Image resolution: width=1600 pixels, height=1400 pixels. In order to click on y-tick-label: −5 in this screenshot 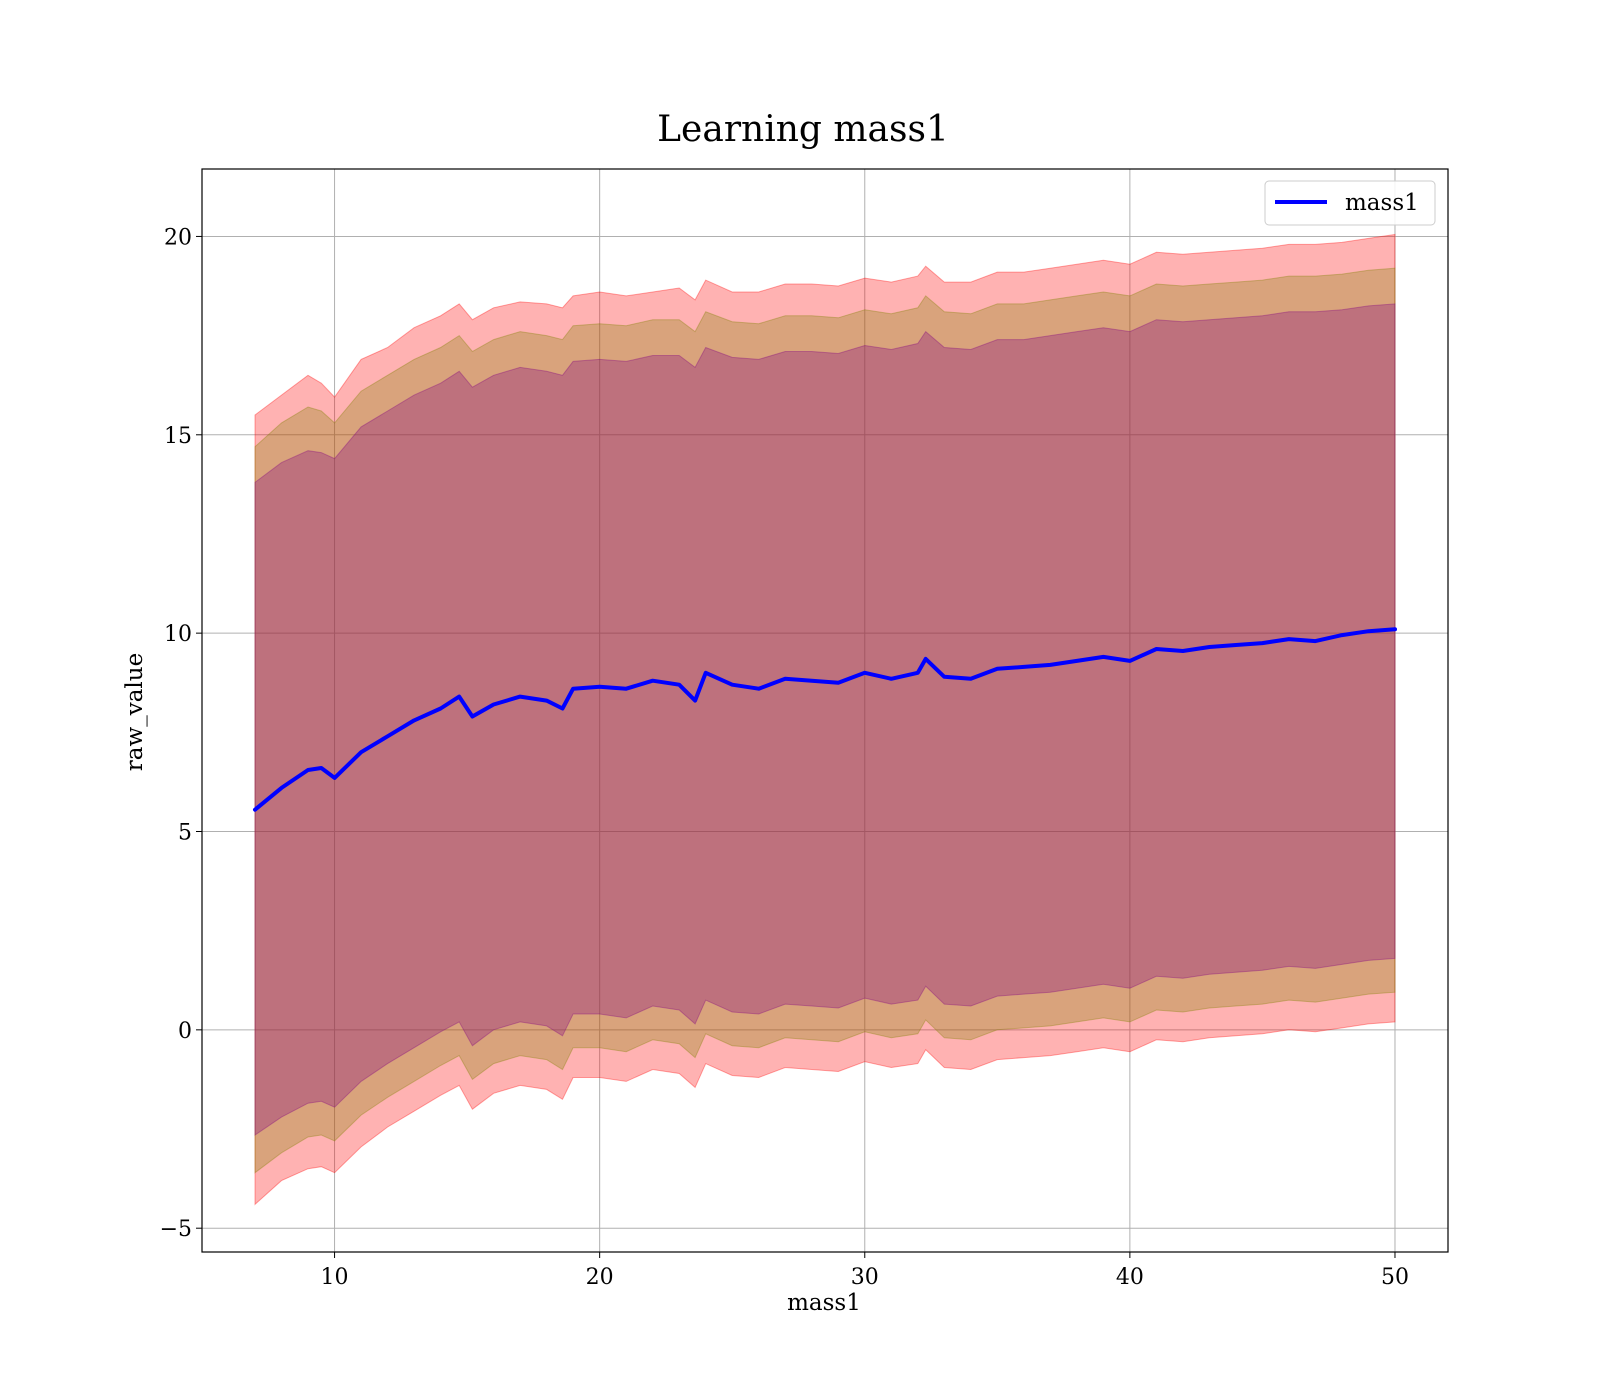, I will do `click(176, 1229)`.